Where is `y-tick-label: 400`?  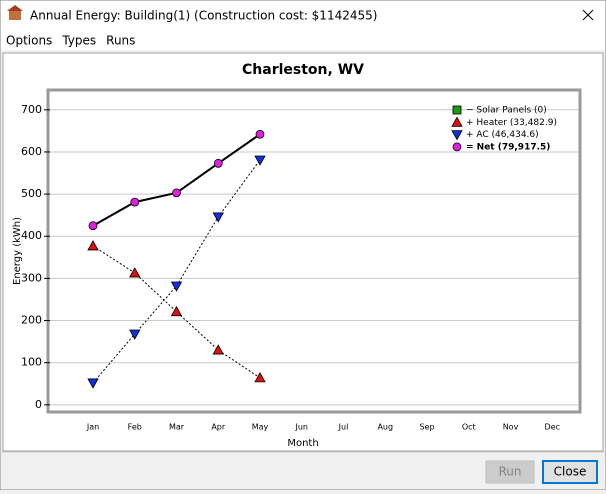 y-tick-label: 400 is located at coordinates (31, 235).